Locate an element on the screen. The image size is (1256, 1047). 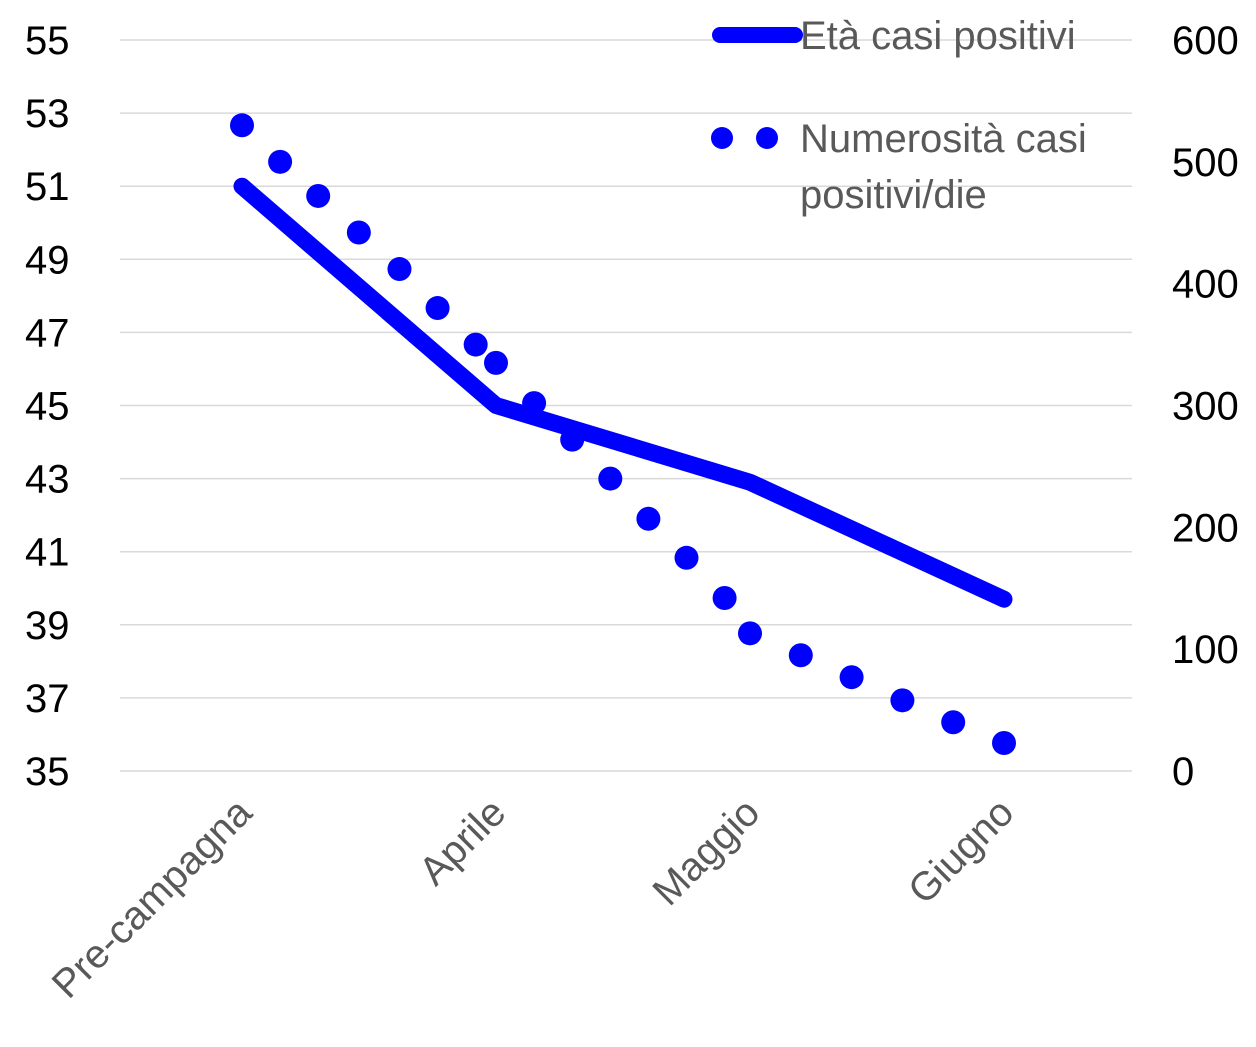
left-tick-label: 47 is located at coordinates (47, 333).